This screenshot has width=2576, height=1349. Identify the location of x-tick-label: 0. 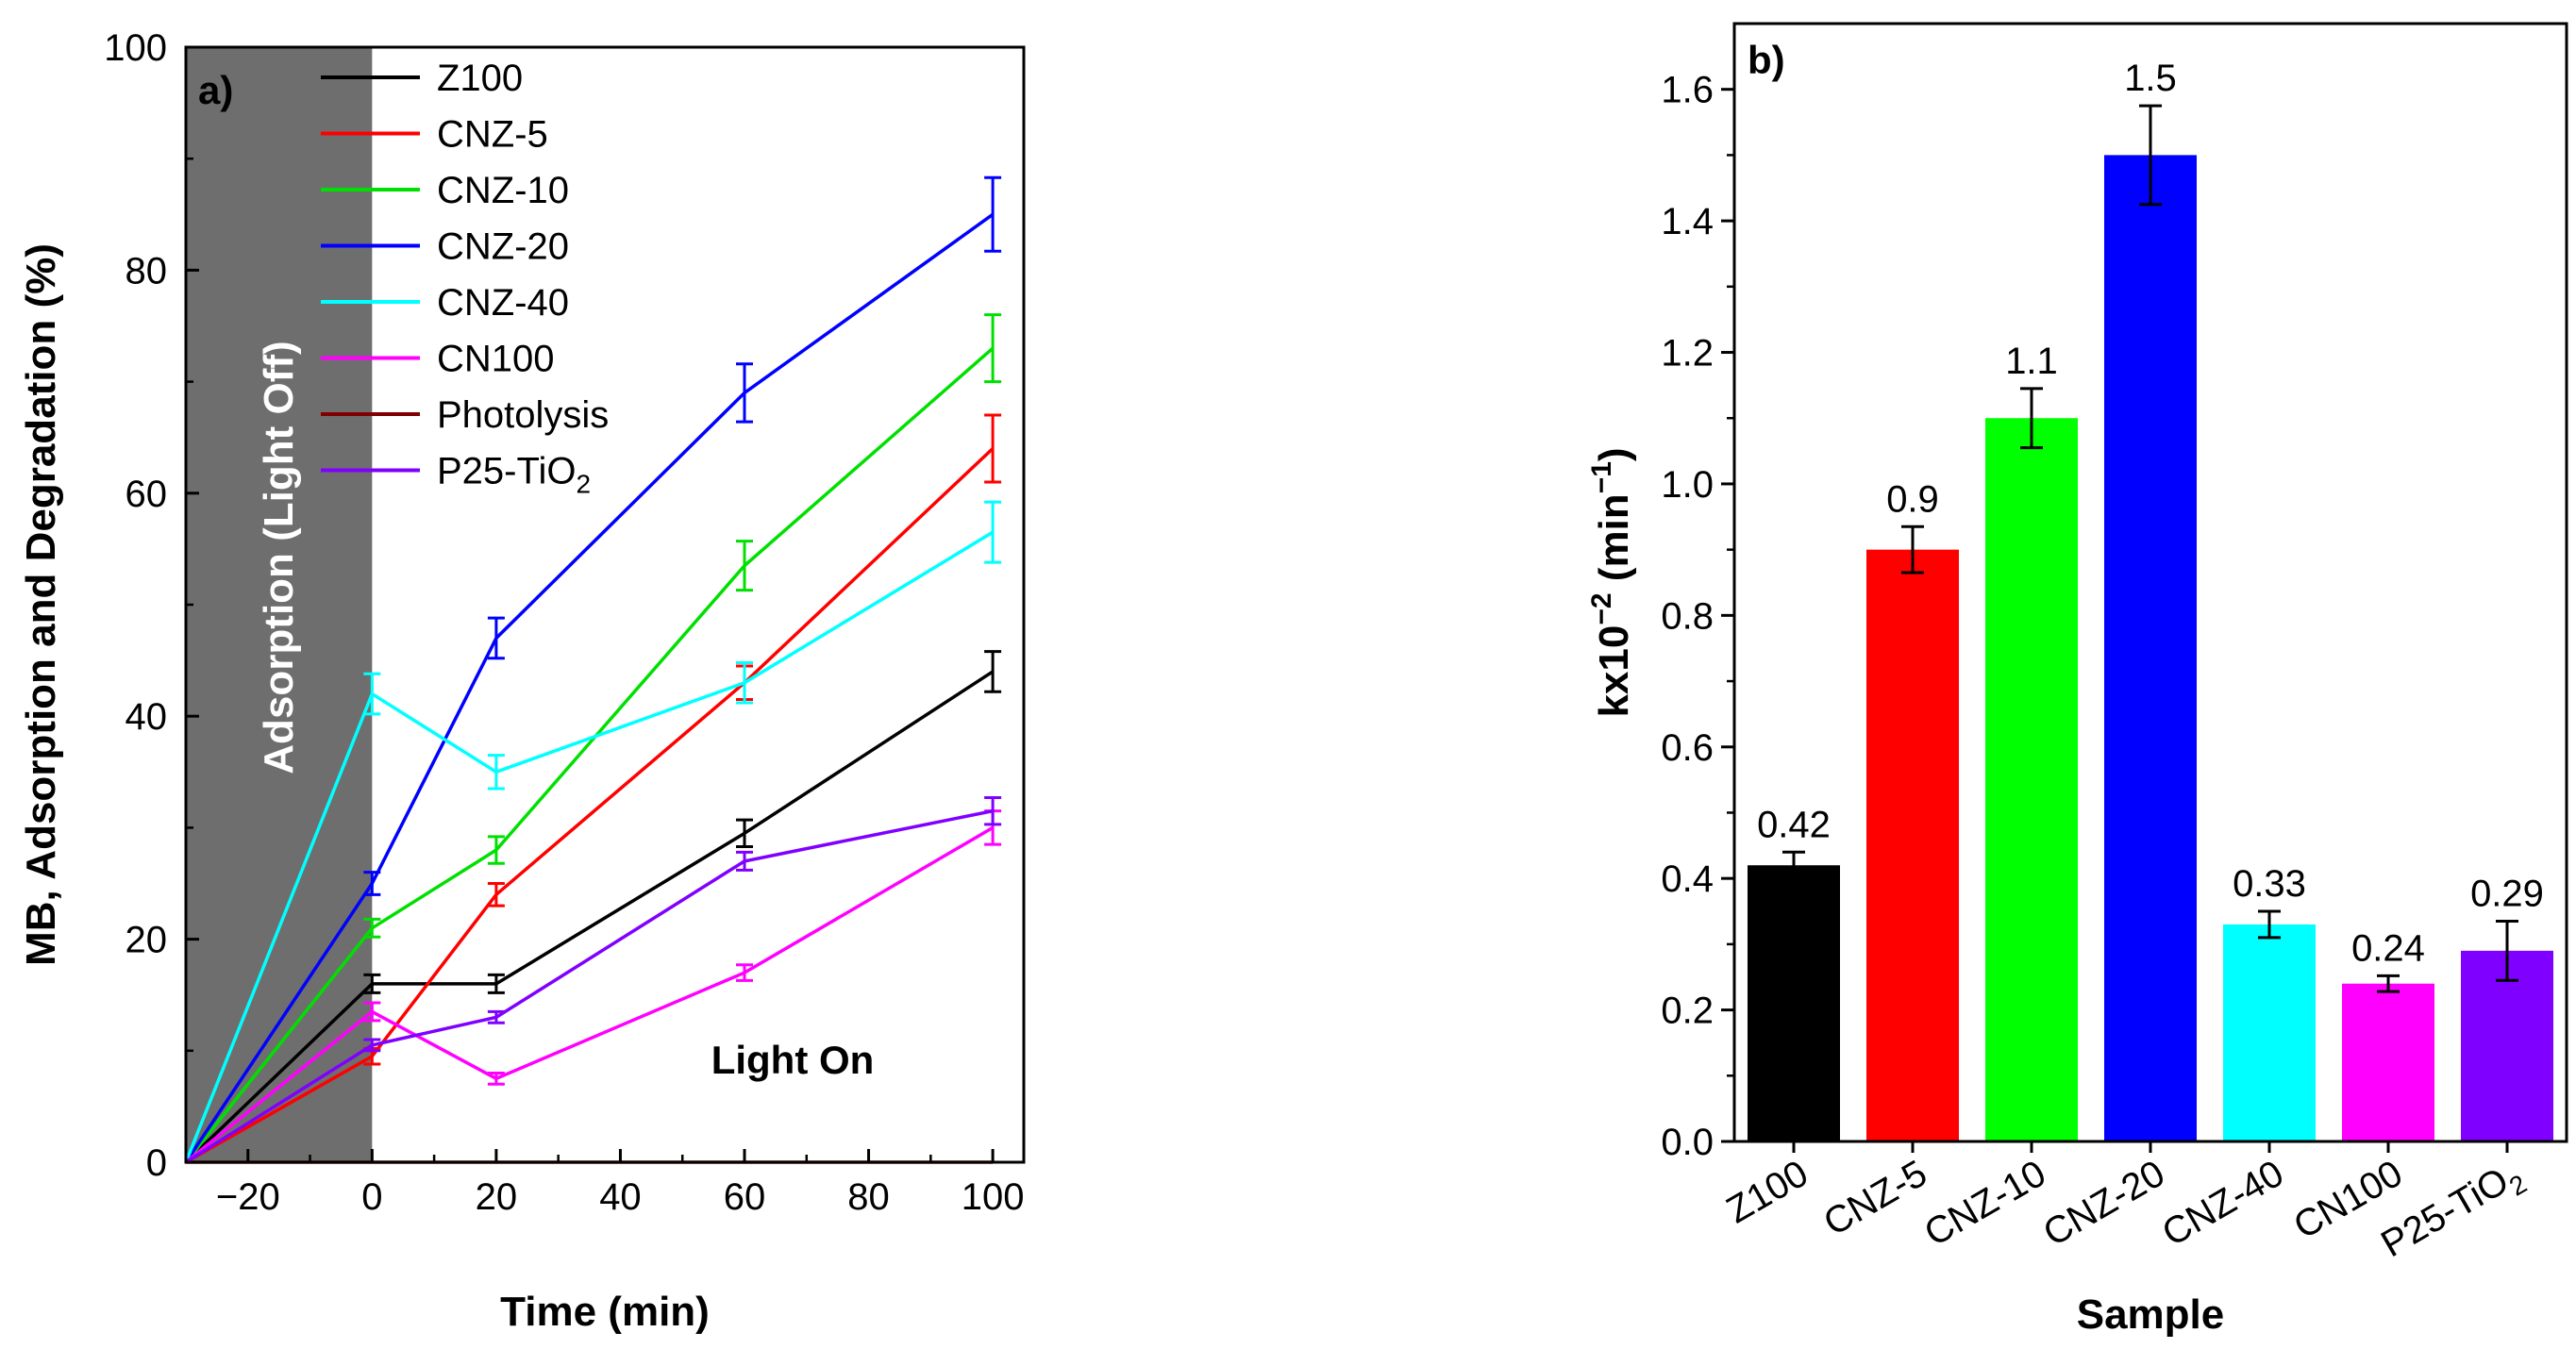
(371, 1197).